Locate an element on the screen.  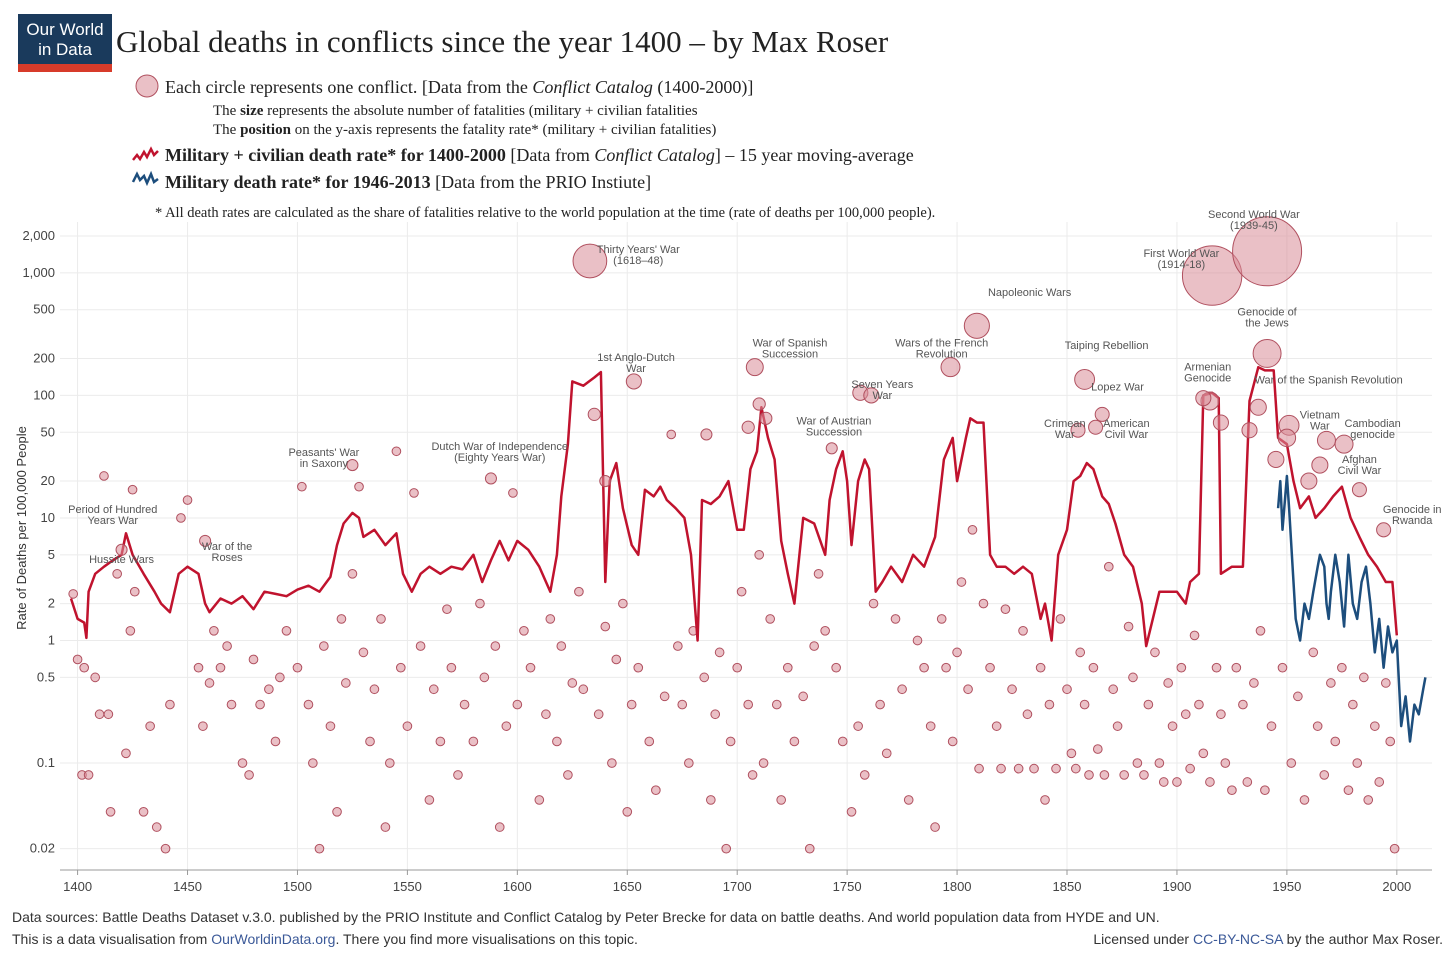
y-tick-label: 2 is located at coordinates (51, 603).